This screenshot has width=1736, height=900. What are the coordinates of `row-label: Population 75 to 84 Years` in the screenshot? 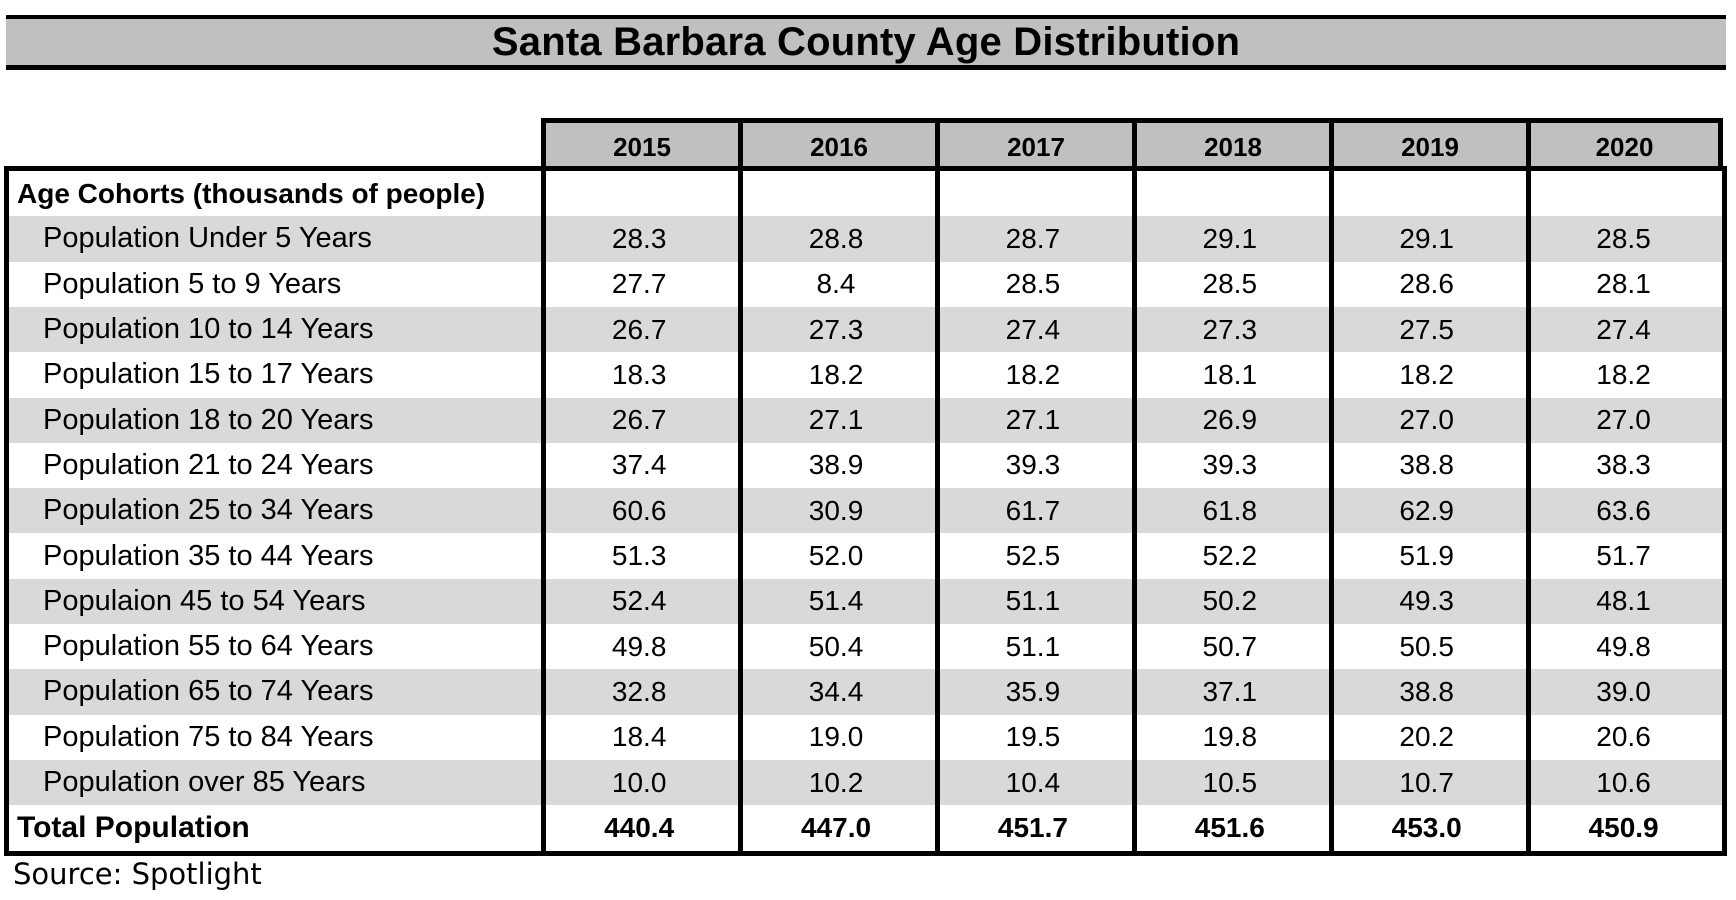 It's located at (208, 736).